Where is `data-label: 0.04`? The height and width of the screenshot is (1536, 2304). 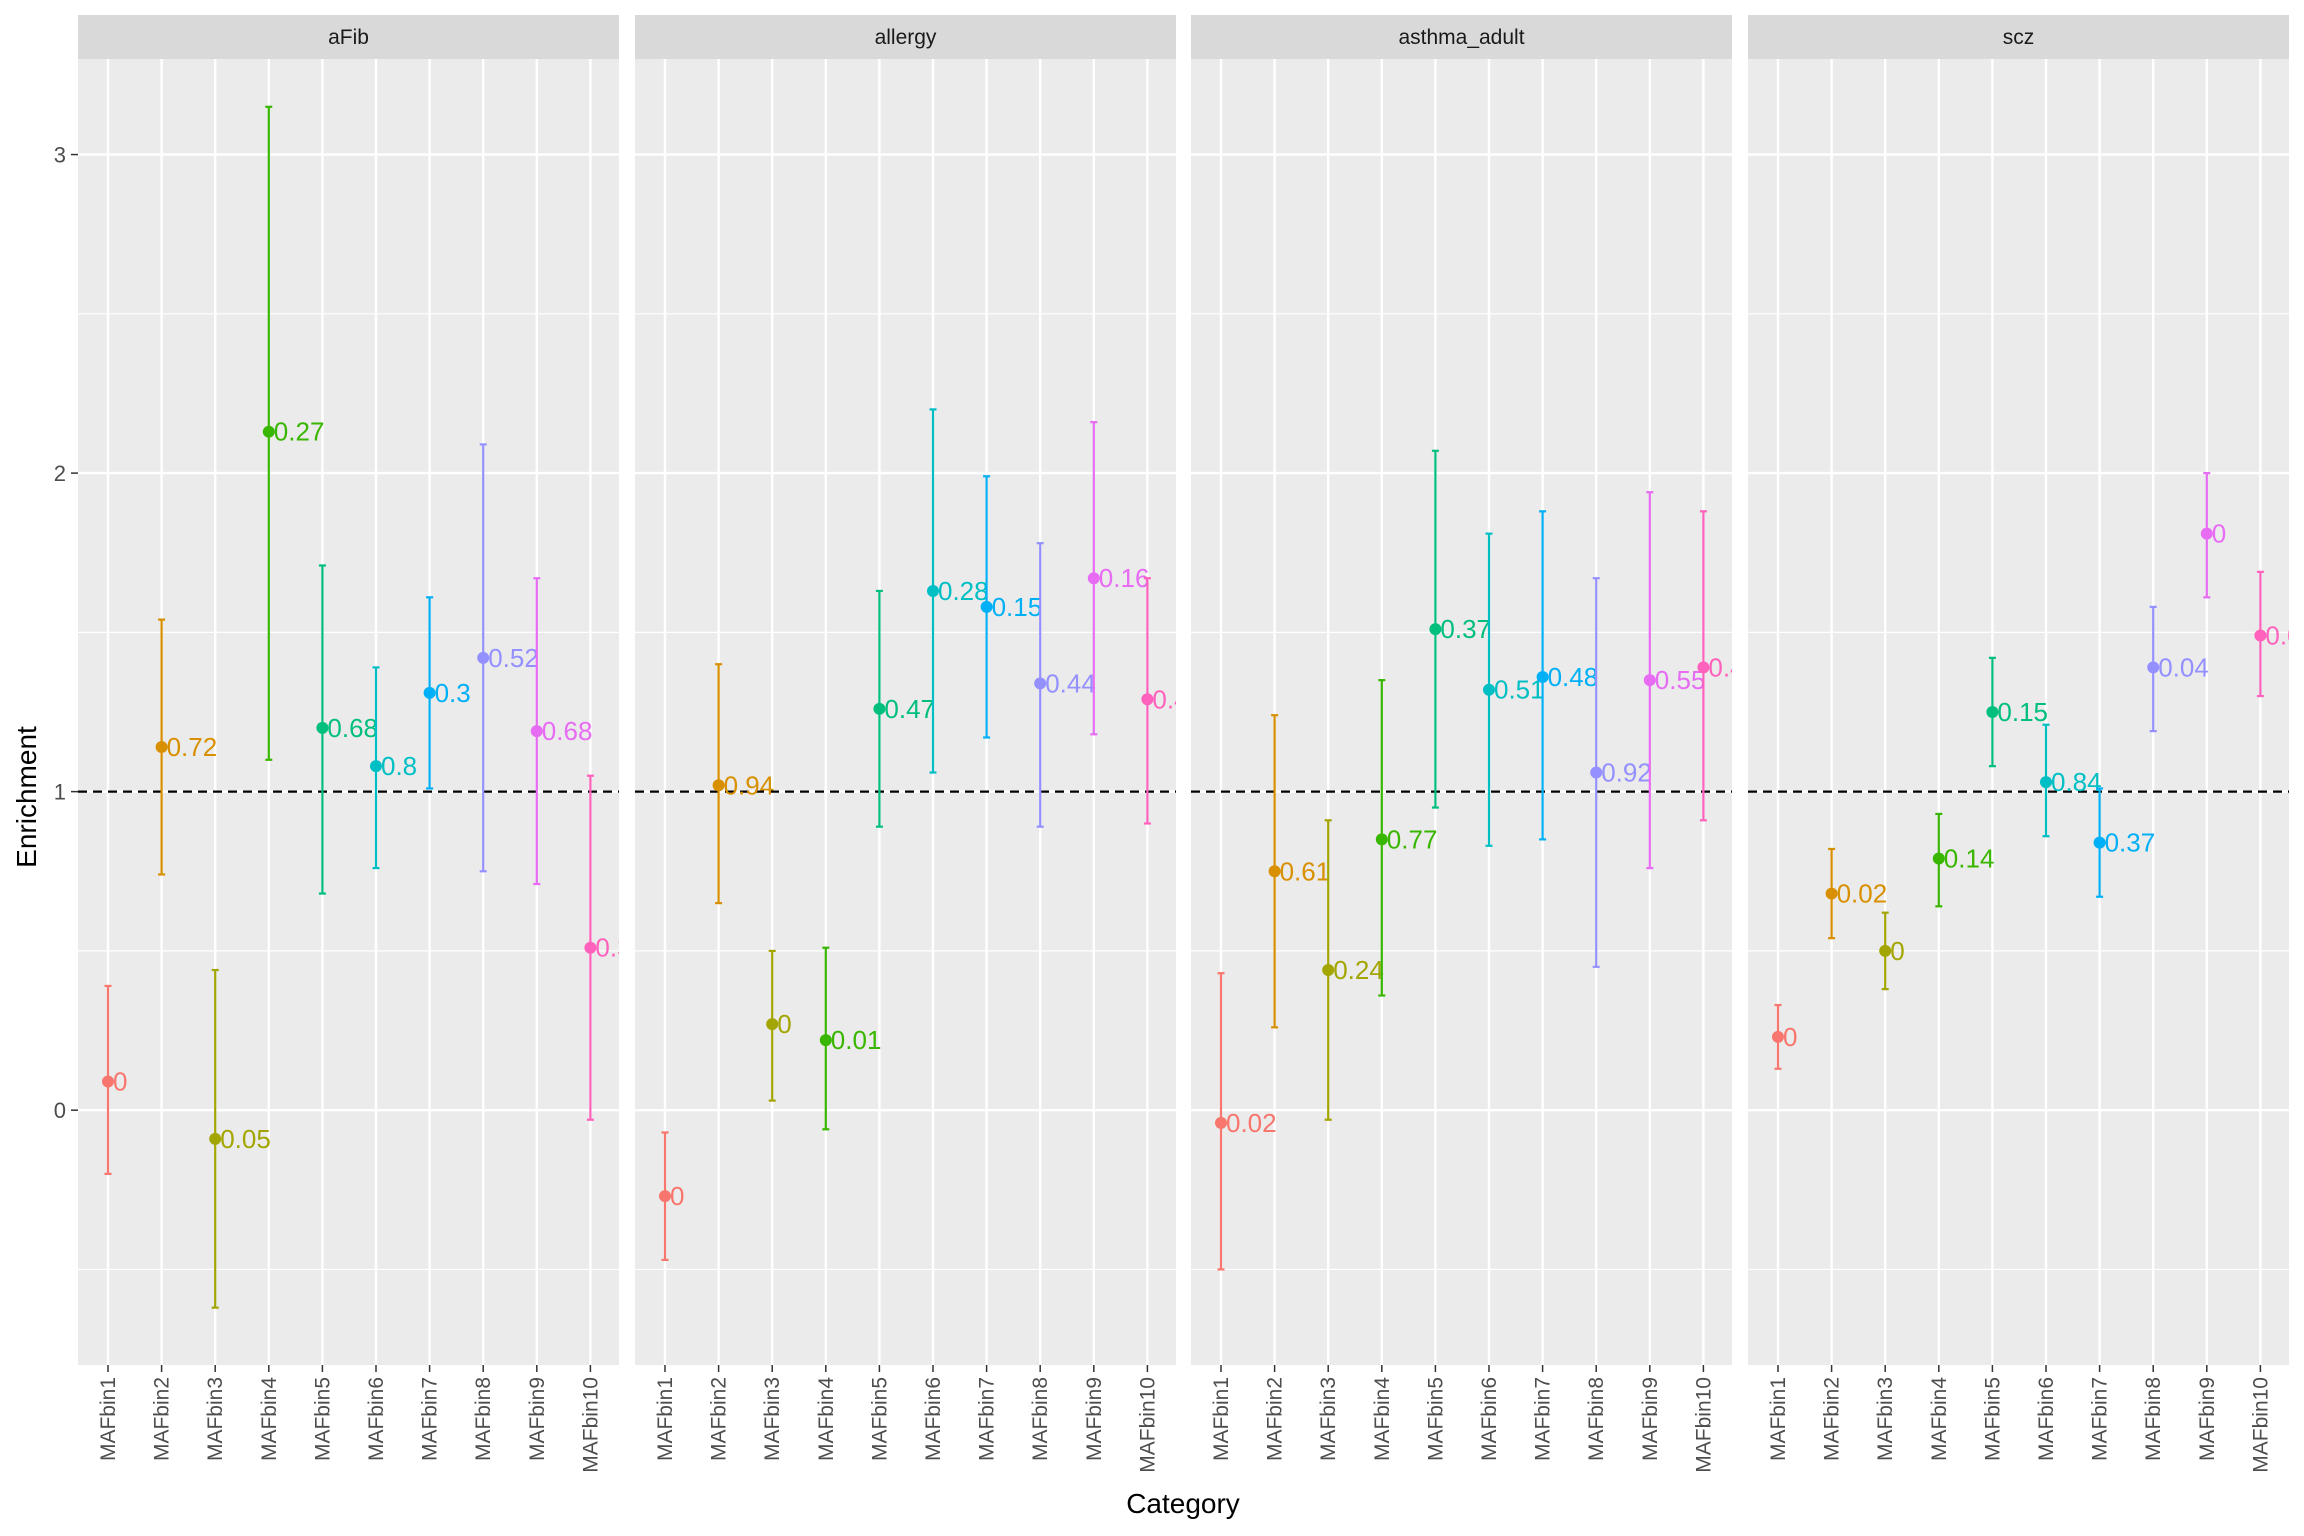
data-label: 0.04 is located at coordinates (2183, 667).